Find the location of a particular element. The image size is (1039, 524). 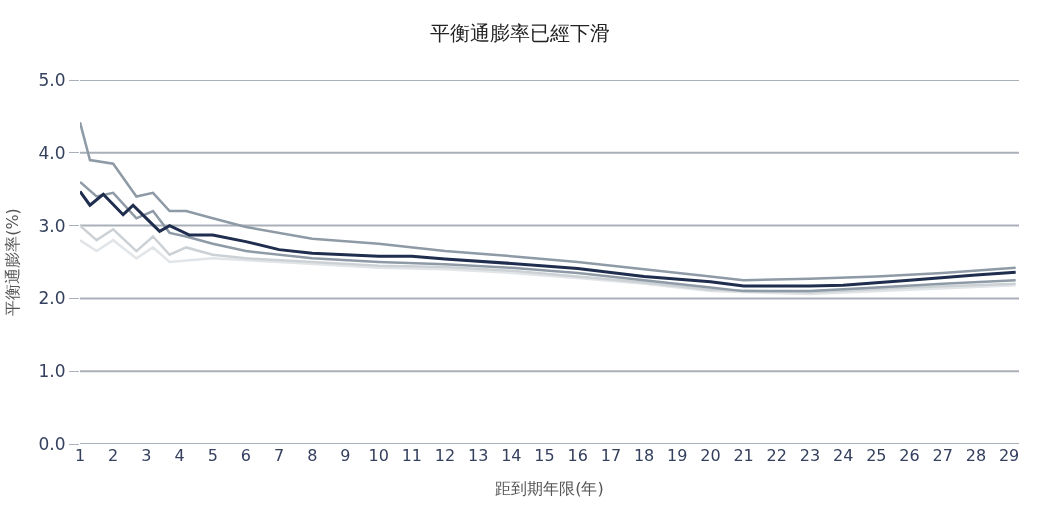

y-tick-label: 3.0 is located at coordinates (52, 225).